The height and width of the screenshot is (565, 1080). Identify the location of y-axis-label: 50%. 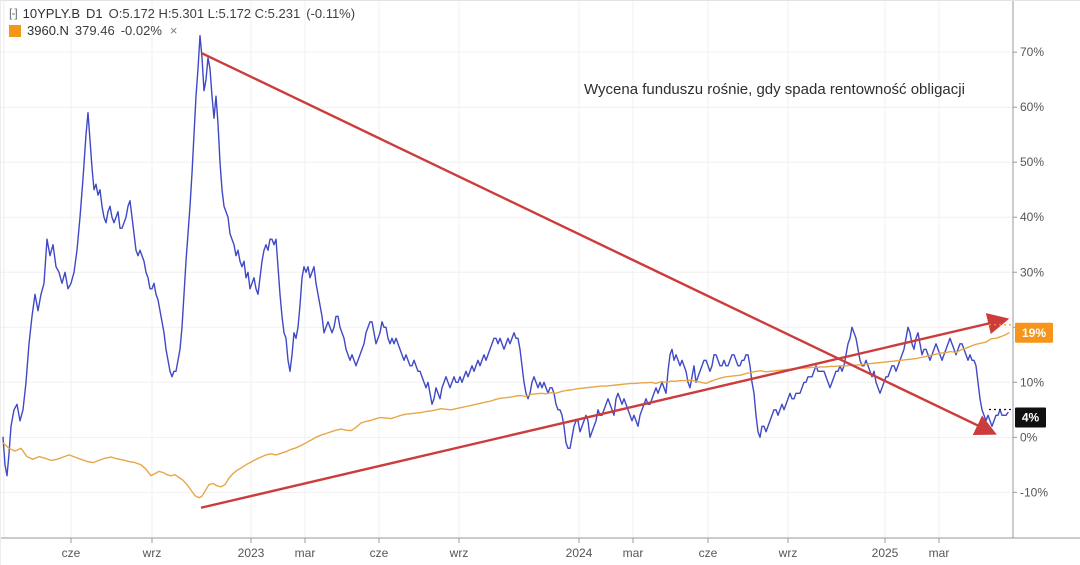
(1032, 162).